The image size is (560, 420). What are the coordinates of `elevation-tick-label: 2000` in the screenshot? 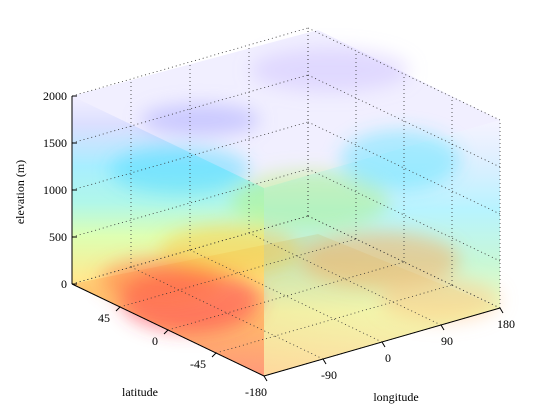 It's located at (55, 96).